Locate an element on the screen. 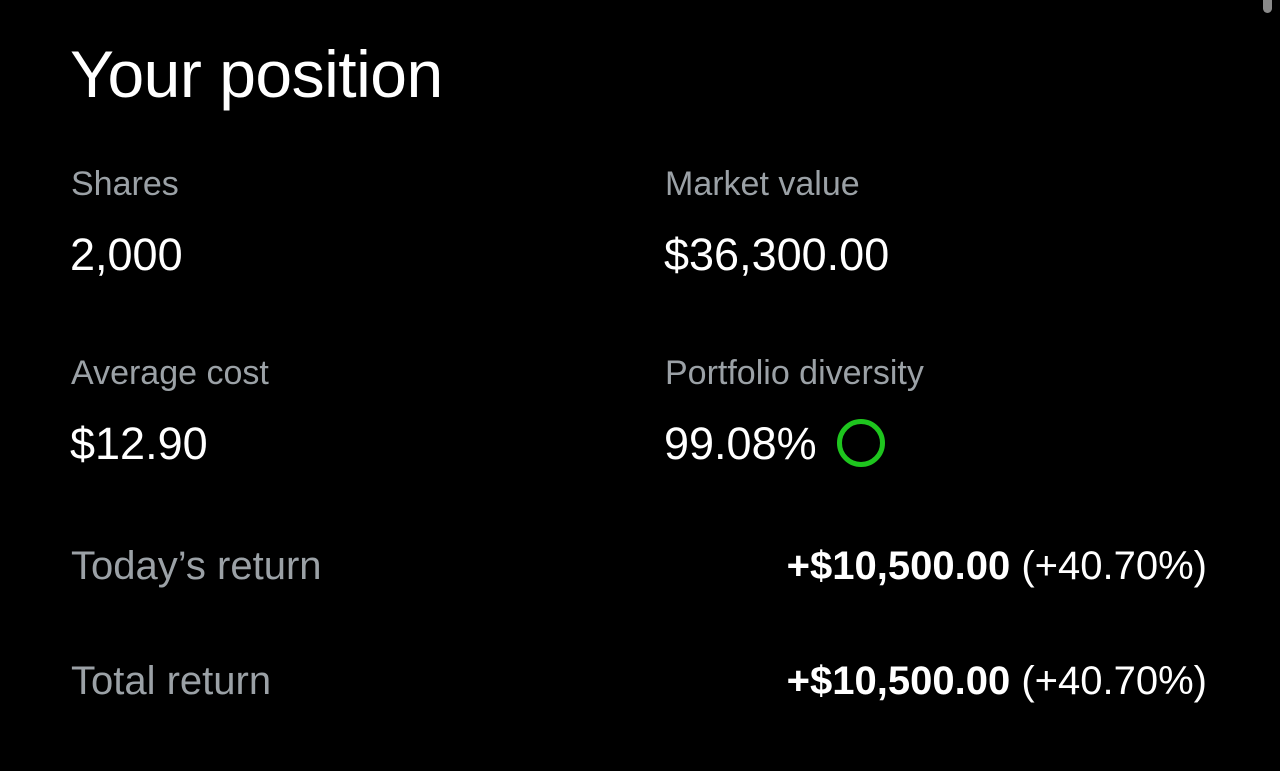  scrollbar-thumb is located at coordinates (1267, 6).